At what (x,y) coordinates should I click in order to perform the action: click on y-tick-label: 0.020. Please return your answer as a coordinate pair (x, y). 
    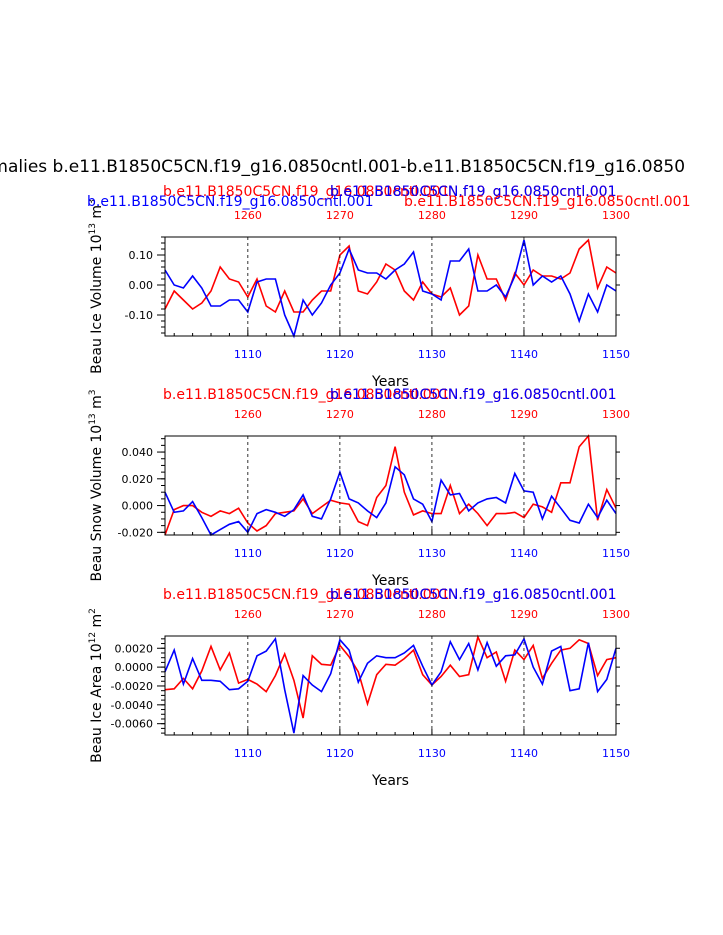
    Looking at the image, I should click on (138, 479).